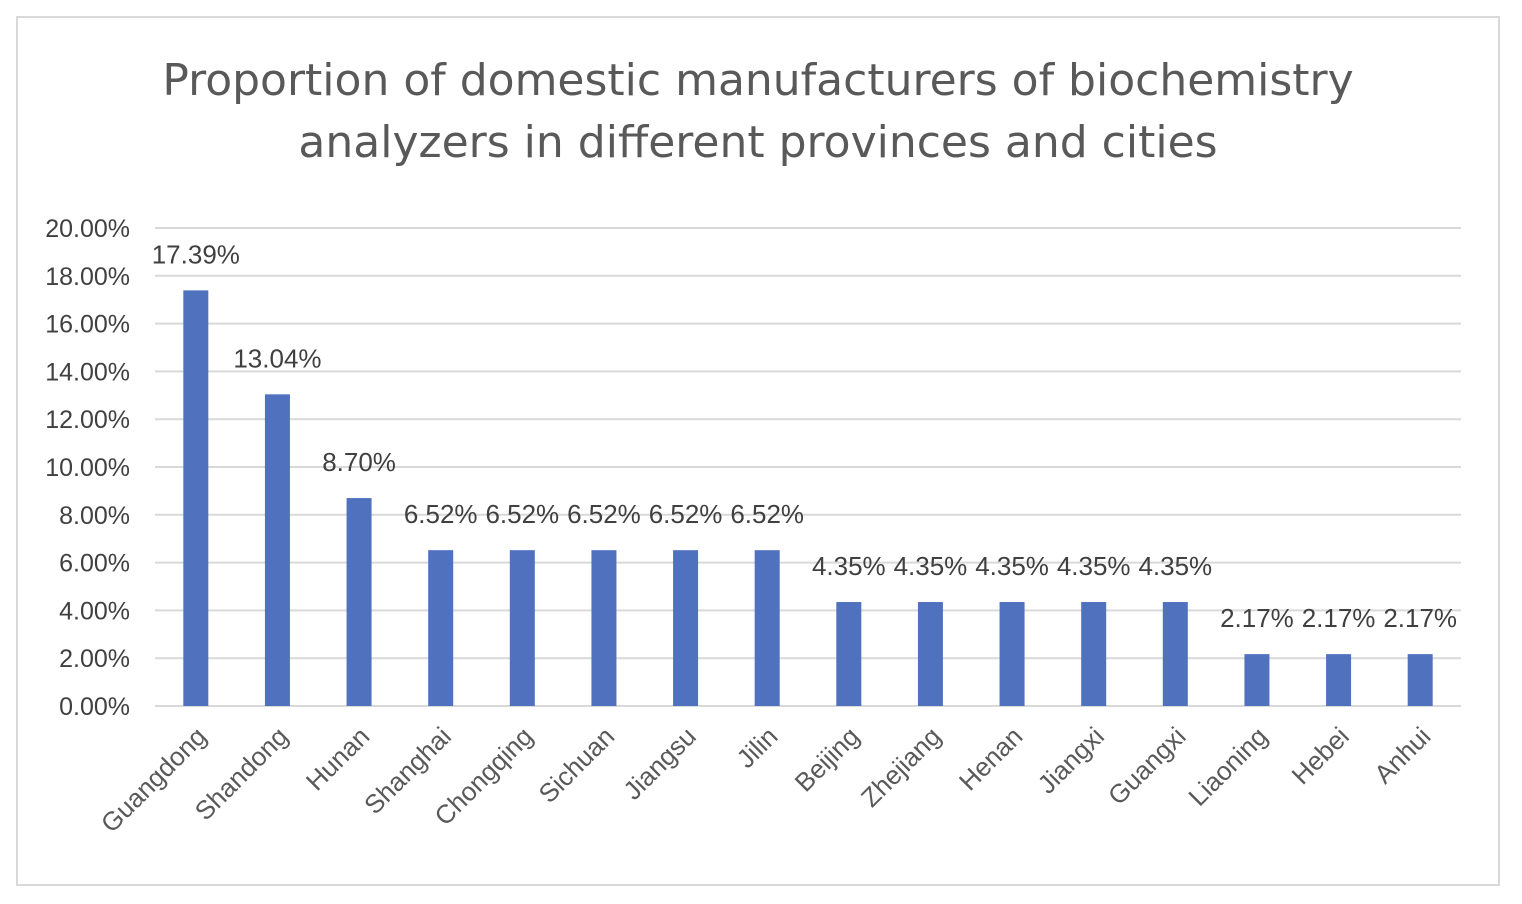 Image resolution: width=1522 pixels, height=904 pixels. I want to click on y-tick-label: 6.00%, so click(94, 564).